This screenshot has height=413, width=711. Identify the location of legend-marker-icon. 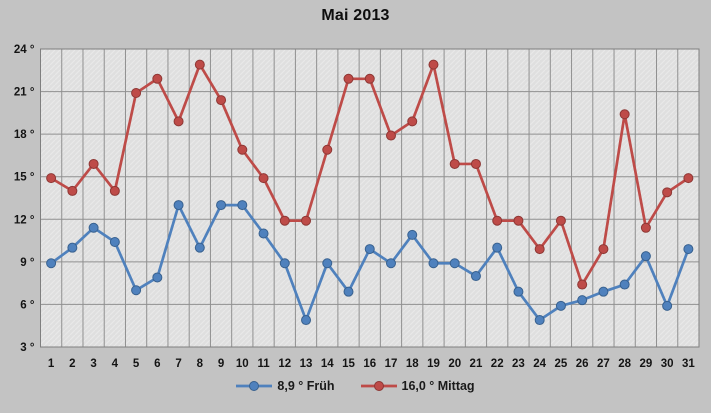
(378, 386).